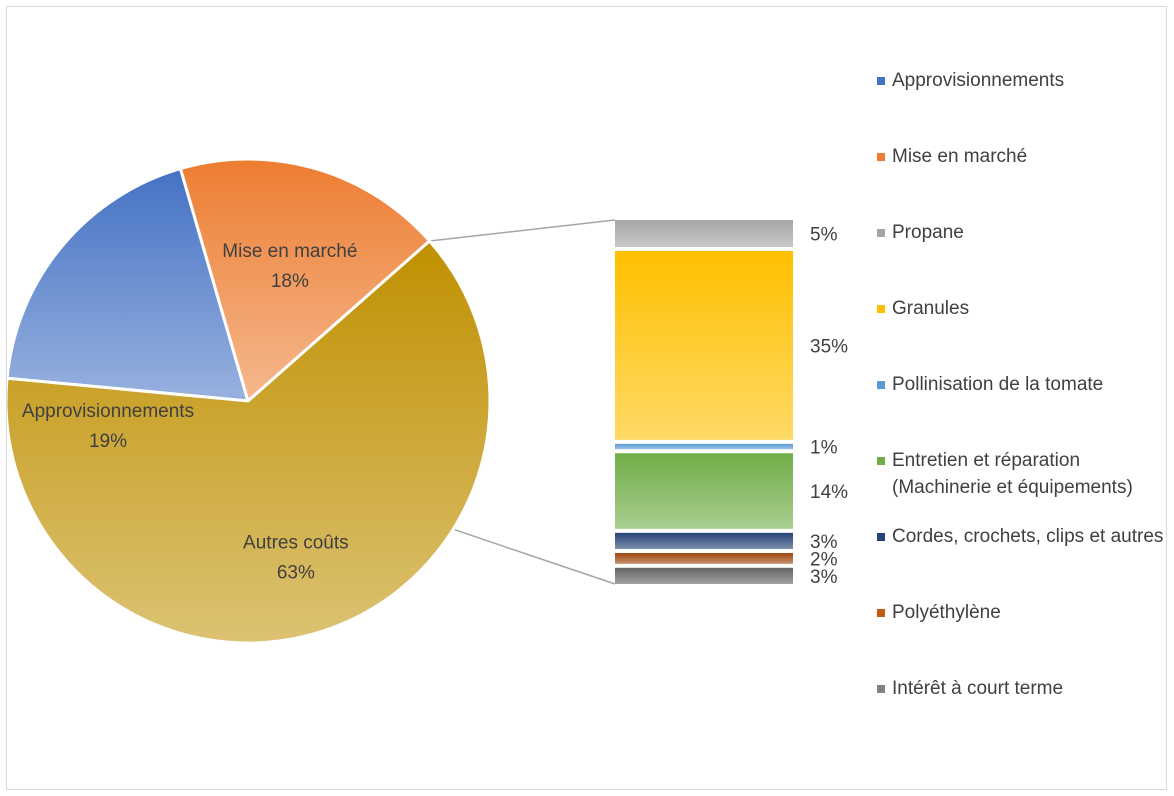 Image resolution: width=1174 pixels, height=796 pixels. What do you see at coordinates (704, 558) in the screenshot?
I see `bar-segment-polyethylene` at bounding box center [704, 558].